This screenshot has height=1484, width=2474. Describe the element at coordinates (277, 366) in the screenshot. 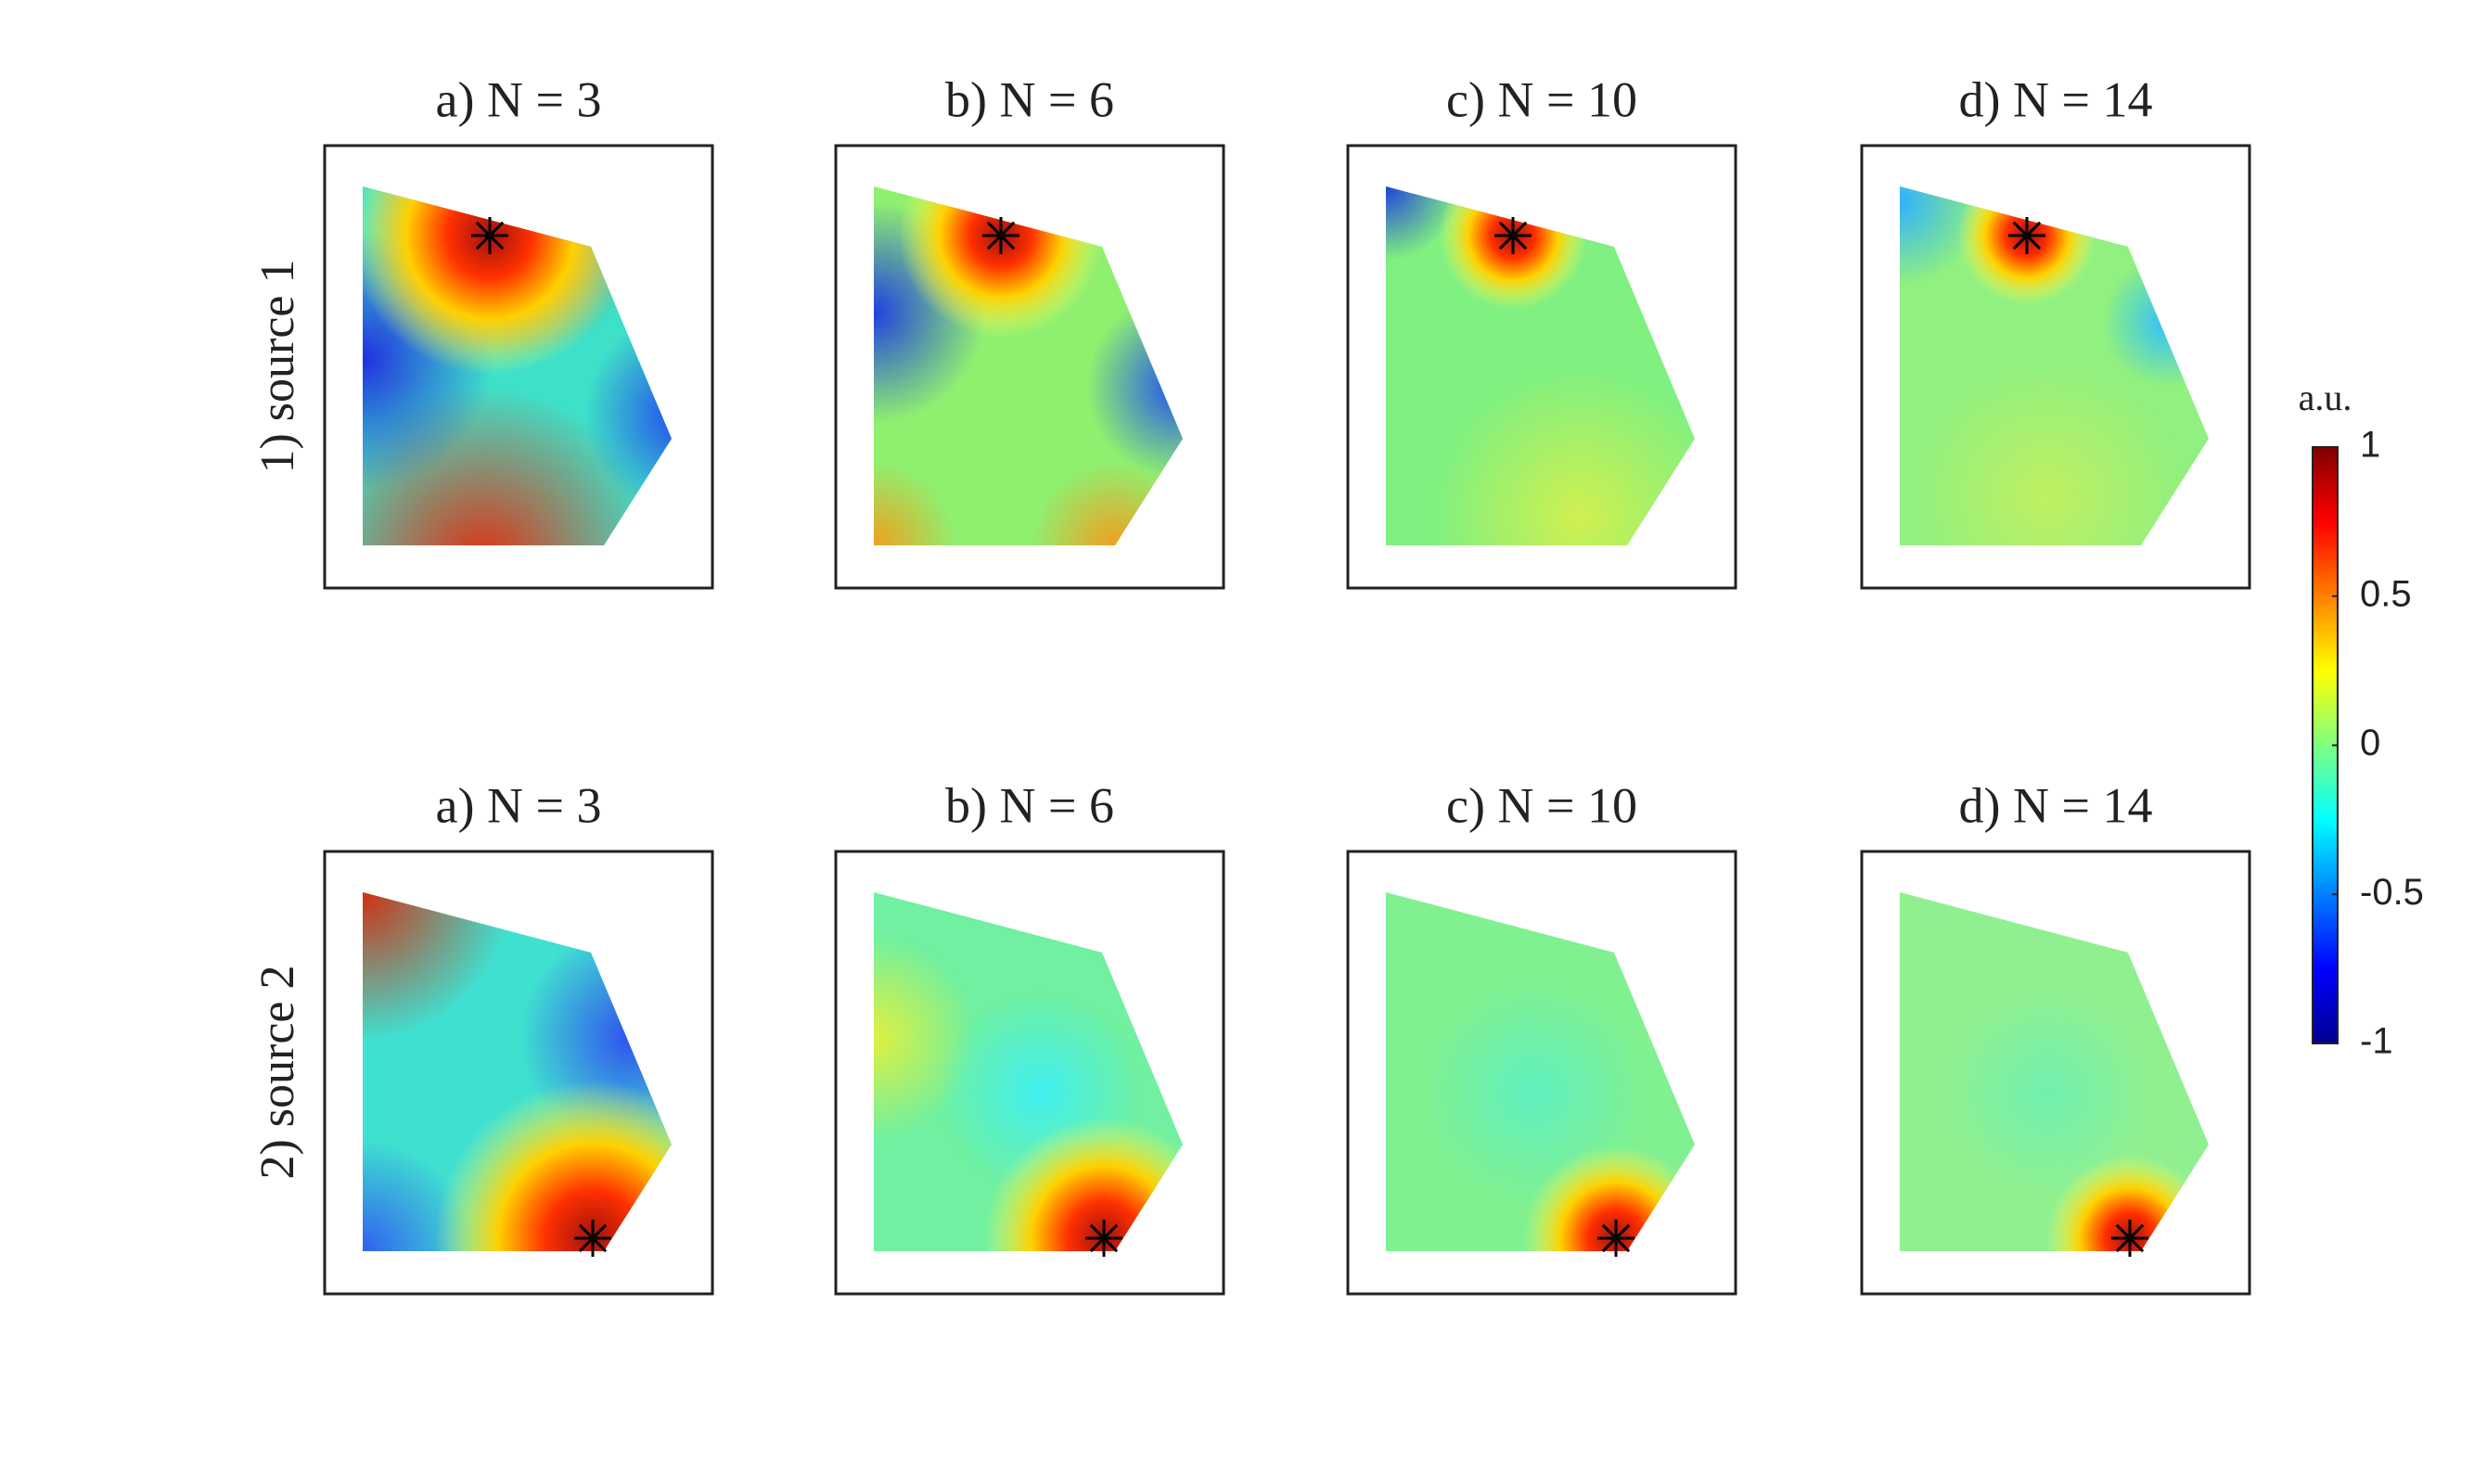

I see `row-label: 1) source 1` at that location.